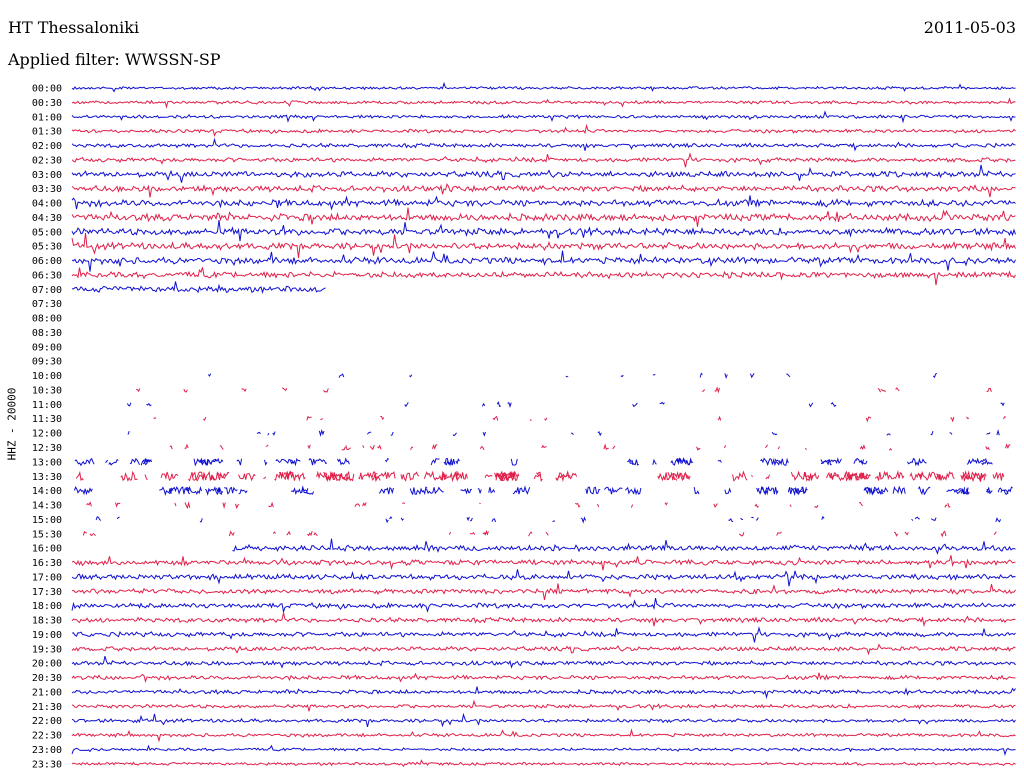 This screenshot has height=780, width=1024. What do you see at coordinates (47, 419) in the screenshot?
I see `row-label: 11:30` at bounding box center [47, 419].